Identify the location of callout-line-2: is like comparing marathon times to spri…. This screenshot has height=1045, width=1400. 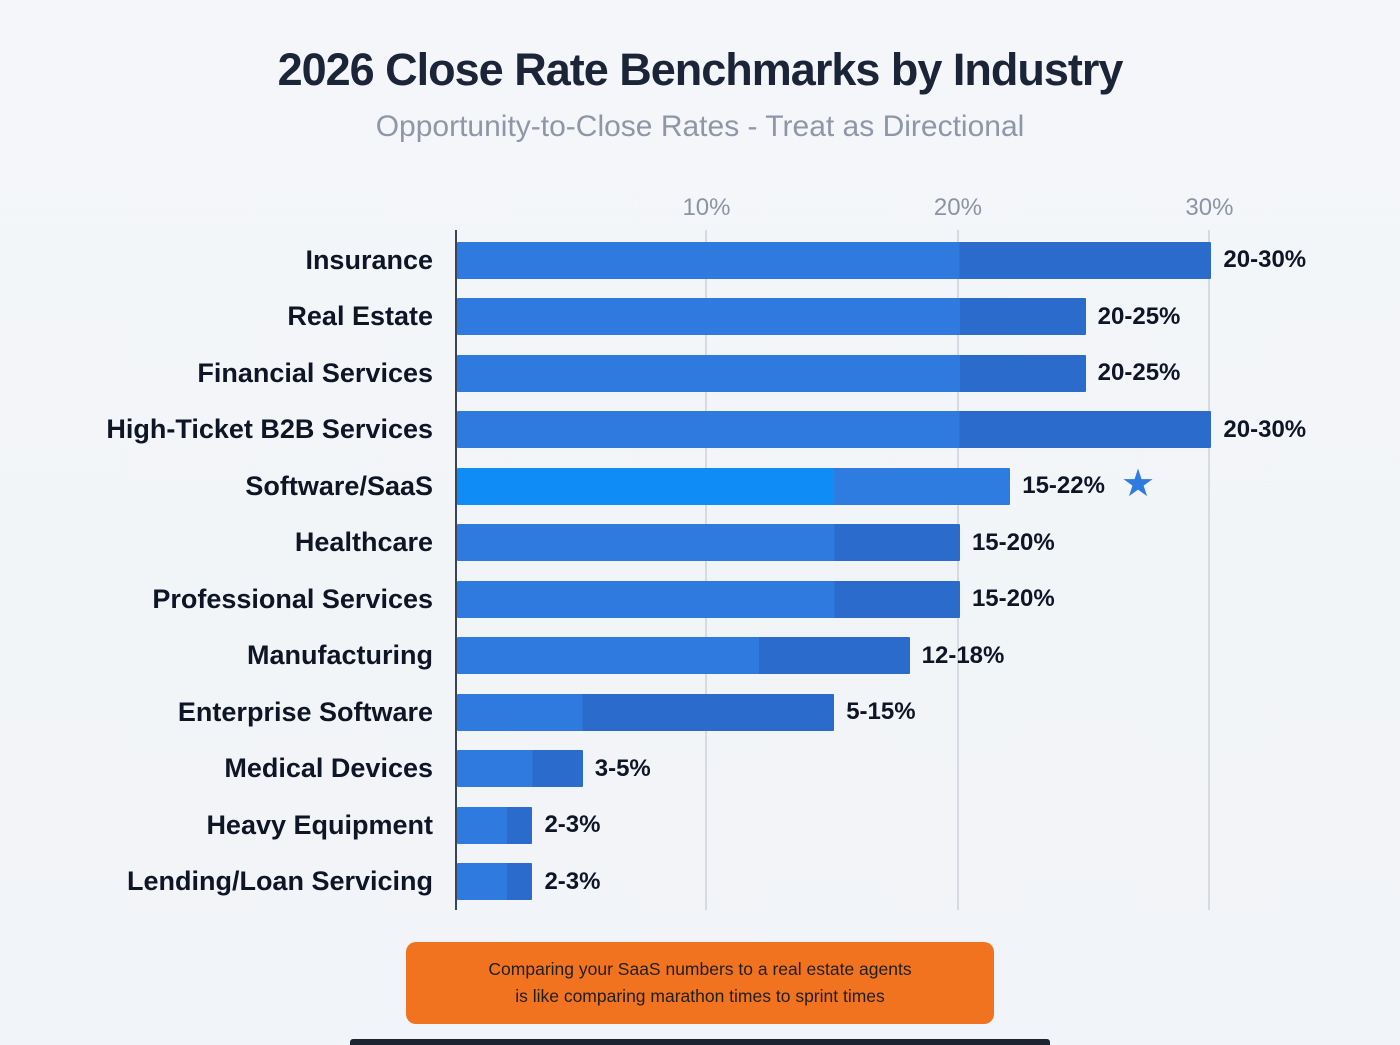
(700, 996).